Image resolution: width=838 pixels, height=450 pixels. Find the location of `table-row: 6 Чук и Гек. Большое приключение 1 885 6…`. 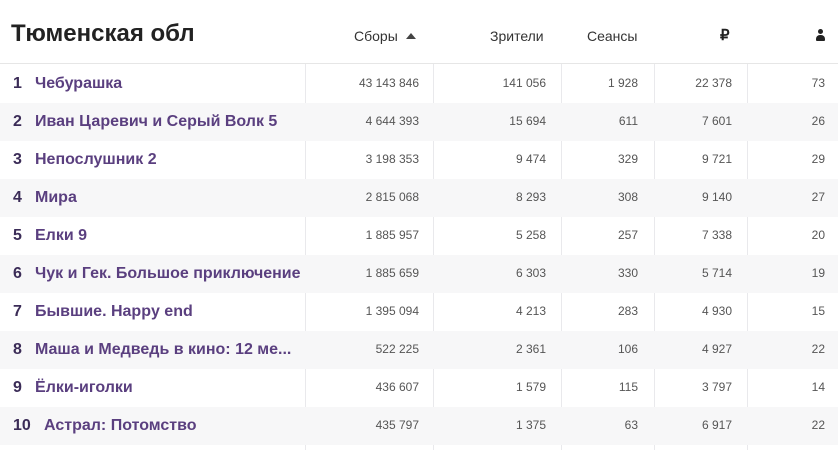

table-row: 6 Чук и Гек. Большое приключение 1 885 6… is located at coordinates (419, 274).